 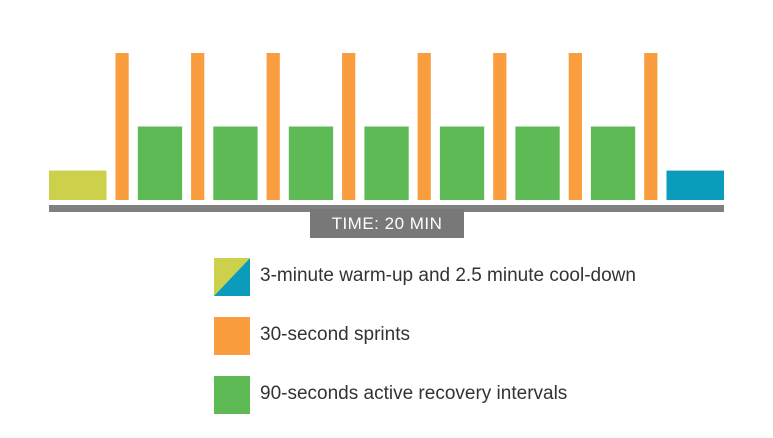 What do you see at coordinates (387, 223) in the screenshot?
I see `time-axis-label: TIME: 20 MIN` at bounding box center [387, 223].